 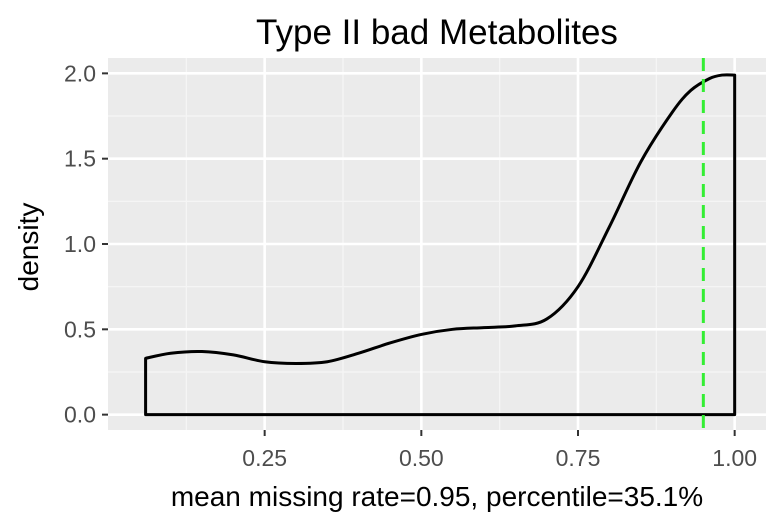 I want to click on y-tick-label: 1.5, so click(x=80, y=159).